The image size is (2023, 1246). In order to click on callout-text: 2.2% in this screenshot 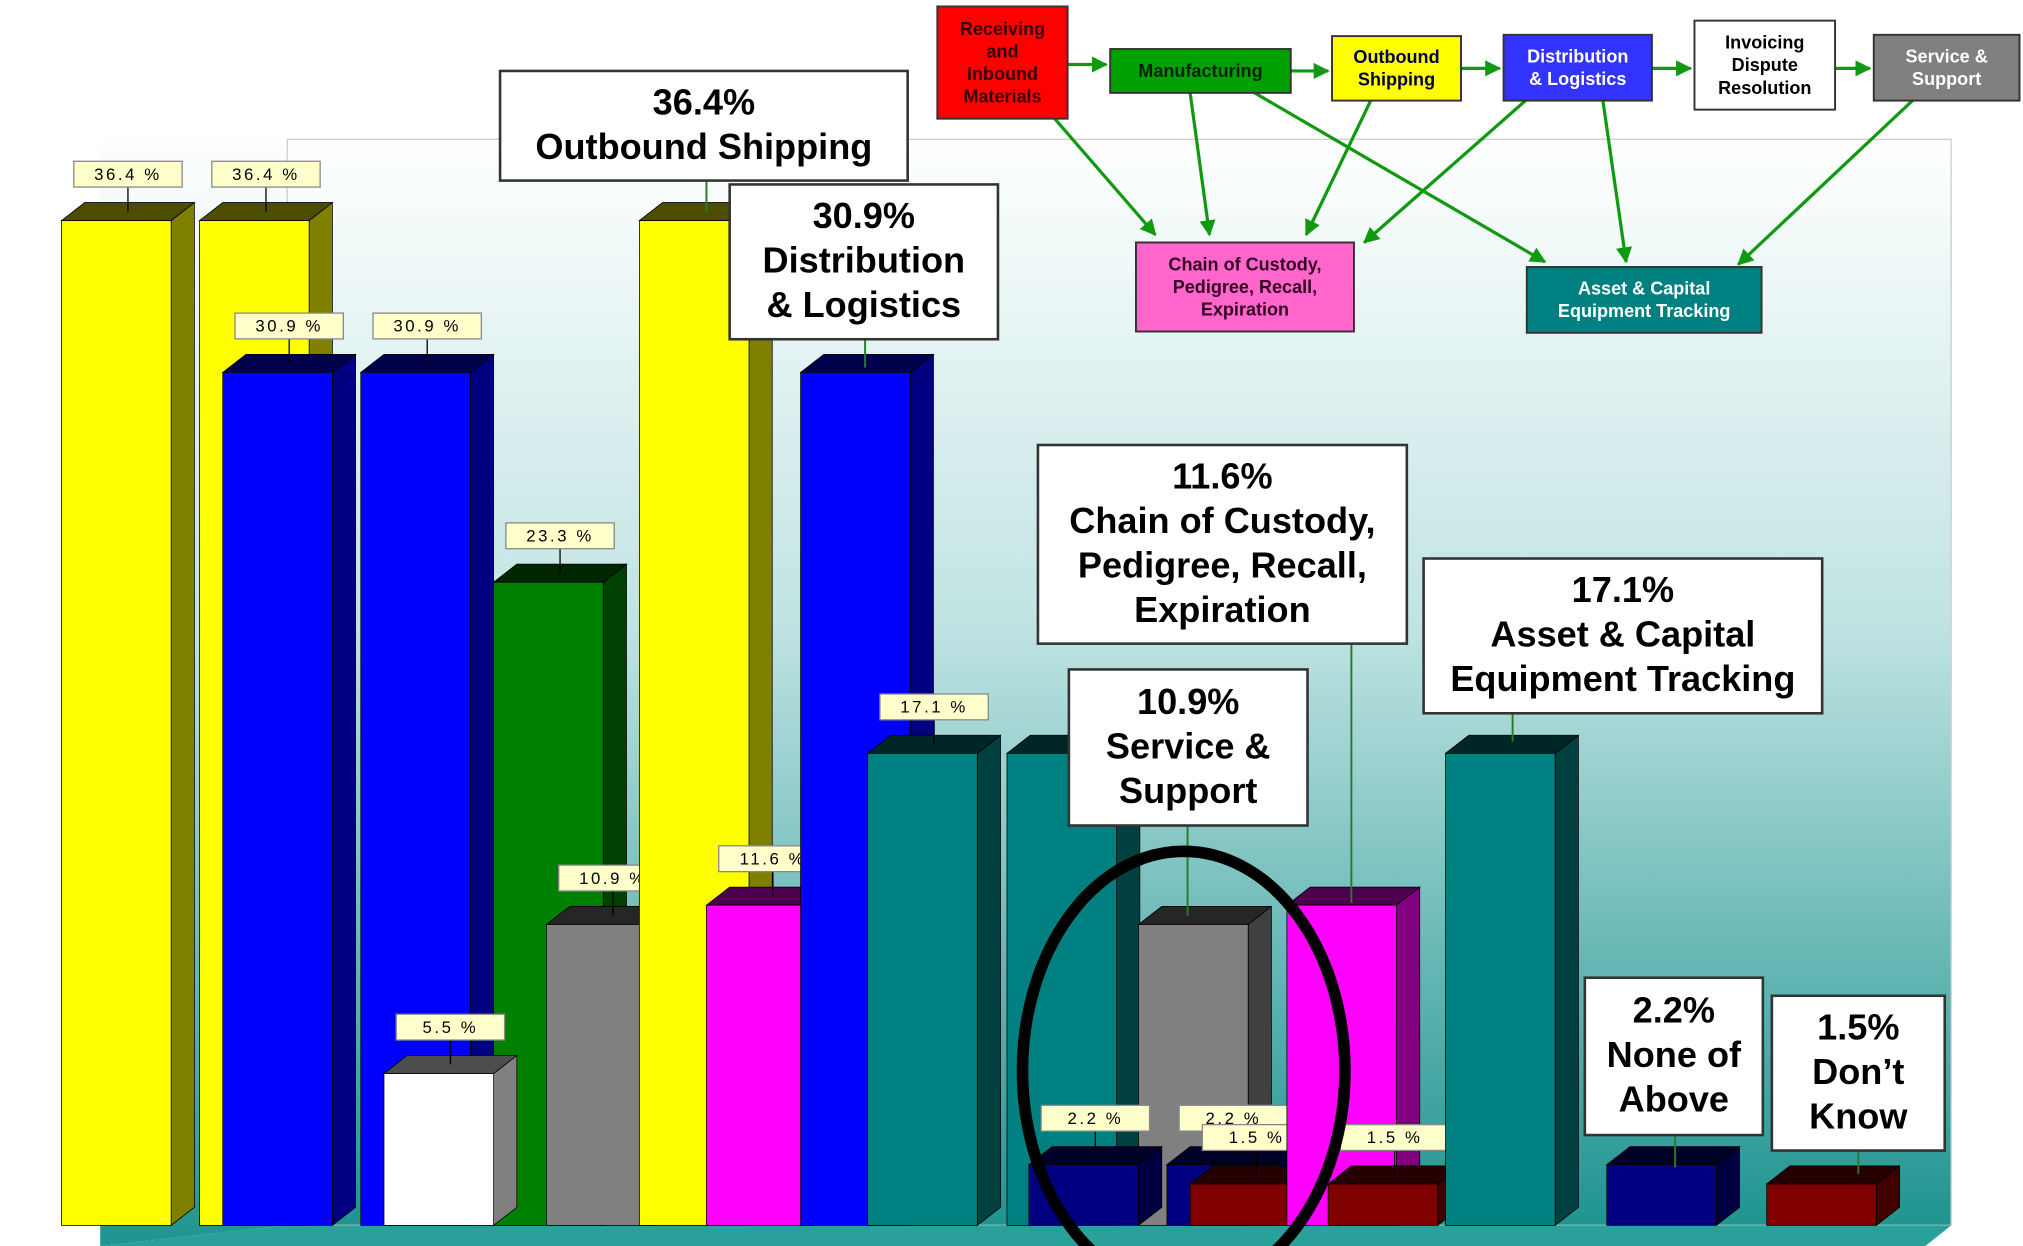, I will do `click(1674, 1010)`.